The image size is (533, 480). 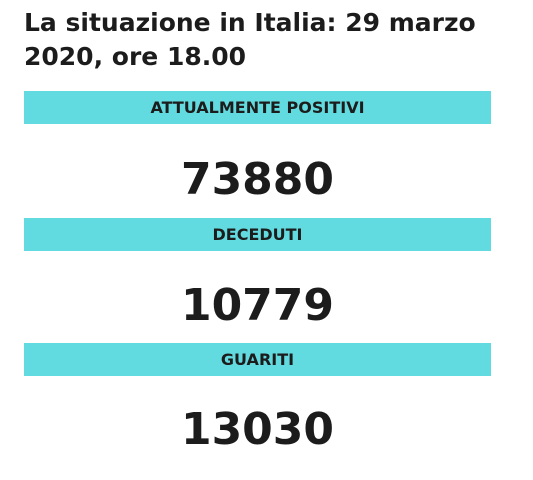 What do you see at coordinates (257, 305) in the screenshot?
I see `section-value: 10779` at bounding box center [257, 305].